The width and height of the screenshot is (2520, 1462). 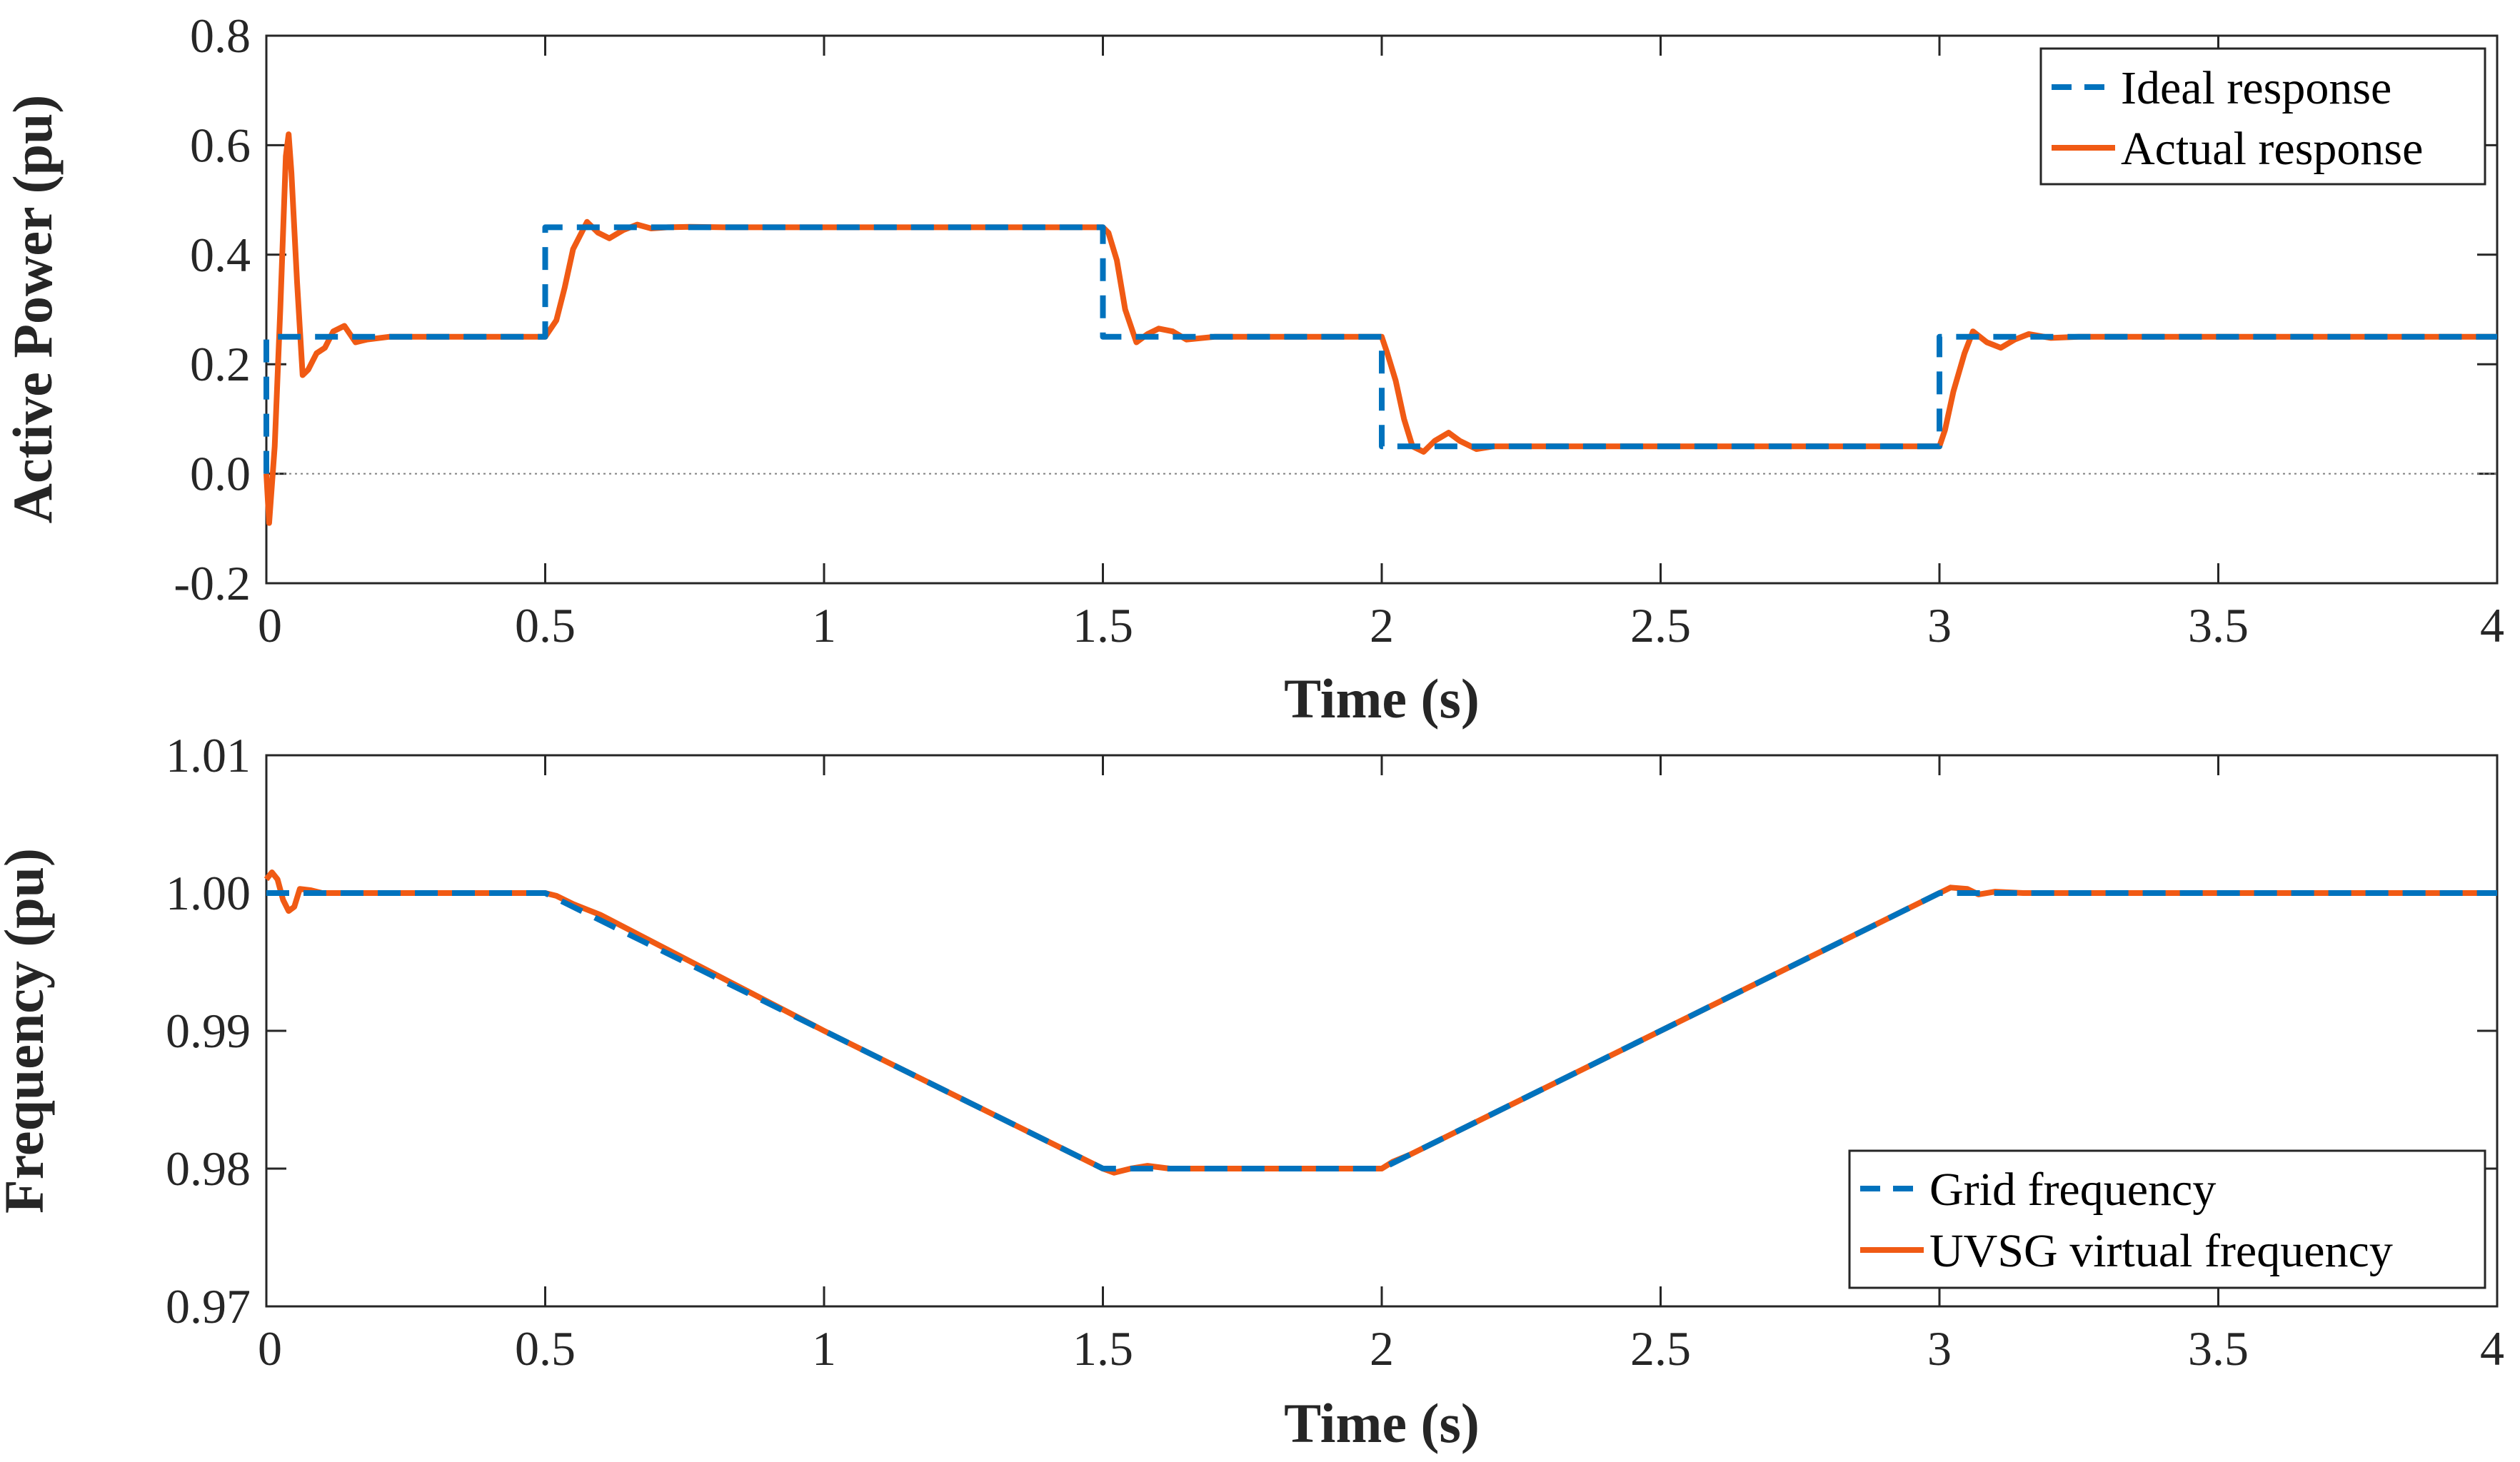 I want to click on frequency-y-tick-label: 1.01, so click(x=208, y=755).